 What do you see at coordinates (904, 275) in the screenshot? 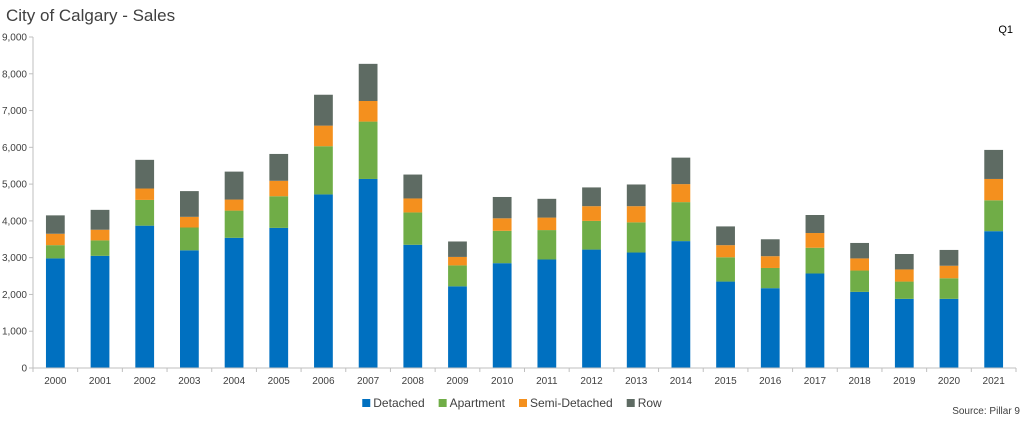
I see `bar-semi-detached-2019` at bounding box center [904, 275].